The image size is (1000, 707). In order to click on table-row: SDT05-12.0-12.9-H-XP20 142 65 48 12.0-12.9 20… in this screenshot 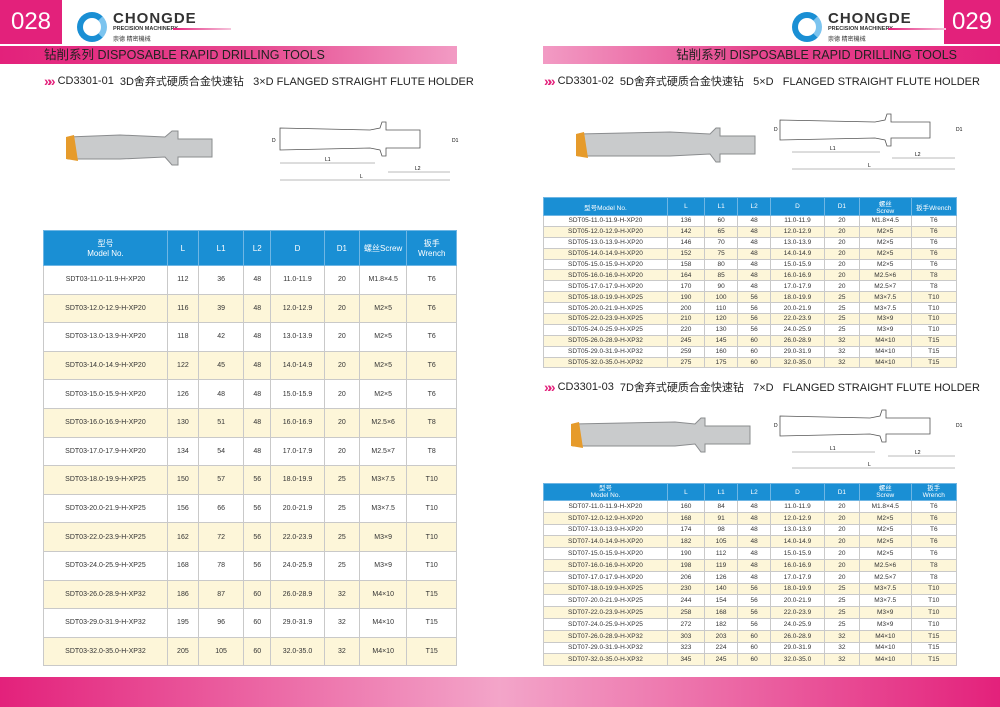, I will do `click(750, 231)`.